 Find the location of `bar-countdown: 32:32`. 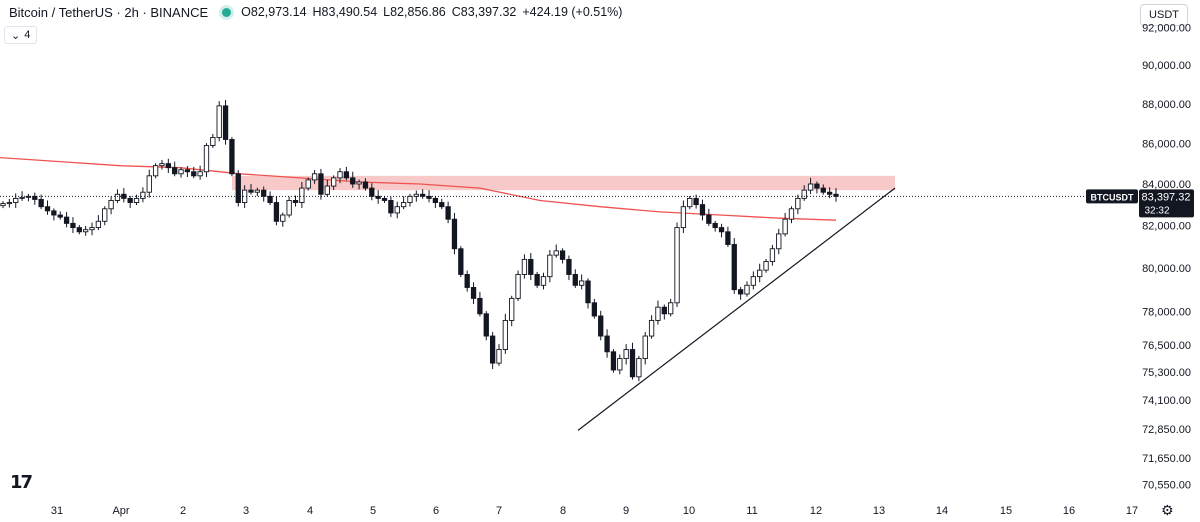

bar-countdown: 32:32 is located at coordinates (1156, 210).